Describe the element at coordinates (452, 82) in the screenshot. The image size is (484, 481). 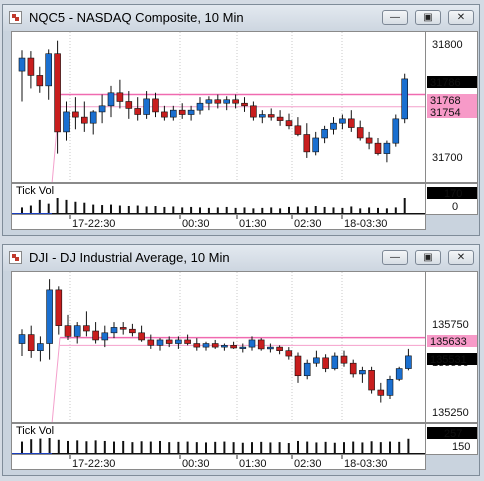
I see `price-tag` at that location.